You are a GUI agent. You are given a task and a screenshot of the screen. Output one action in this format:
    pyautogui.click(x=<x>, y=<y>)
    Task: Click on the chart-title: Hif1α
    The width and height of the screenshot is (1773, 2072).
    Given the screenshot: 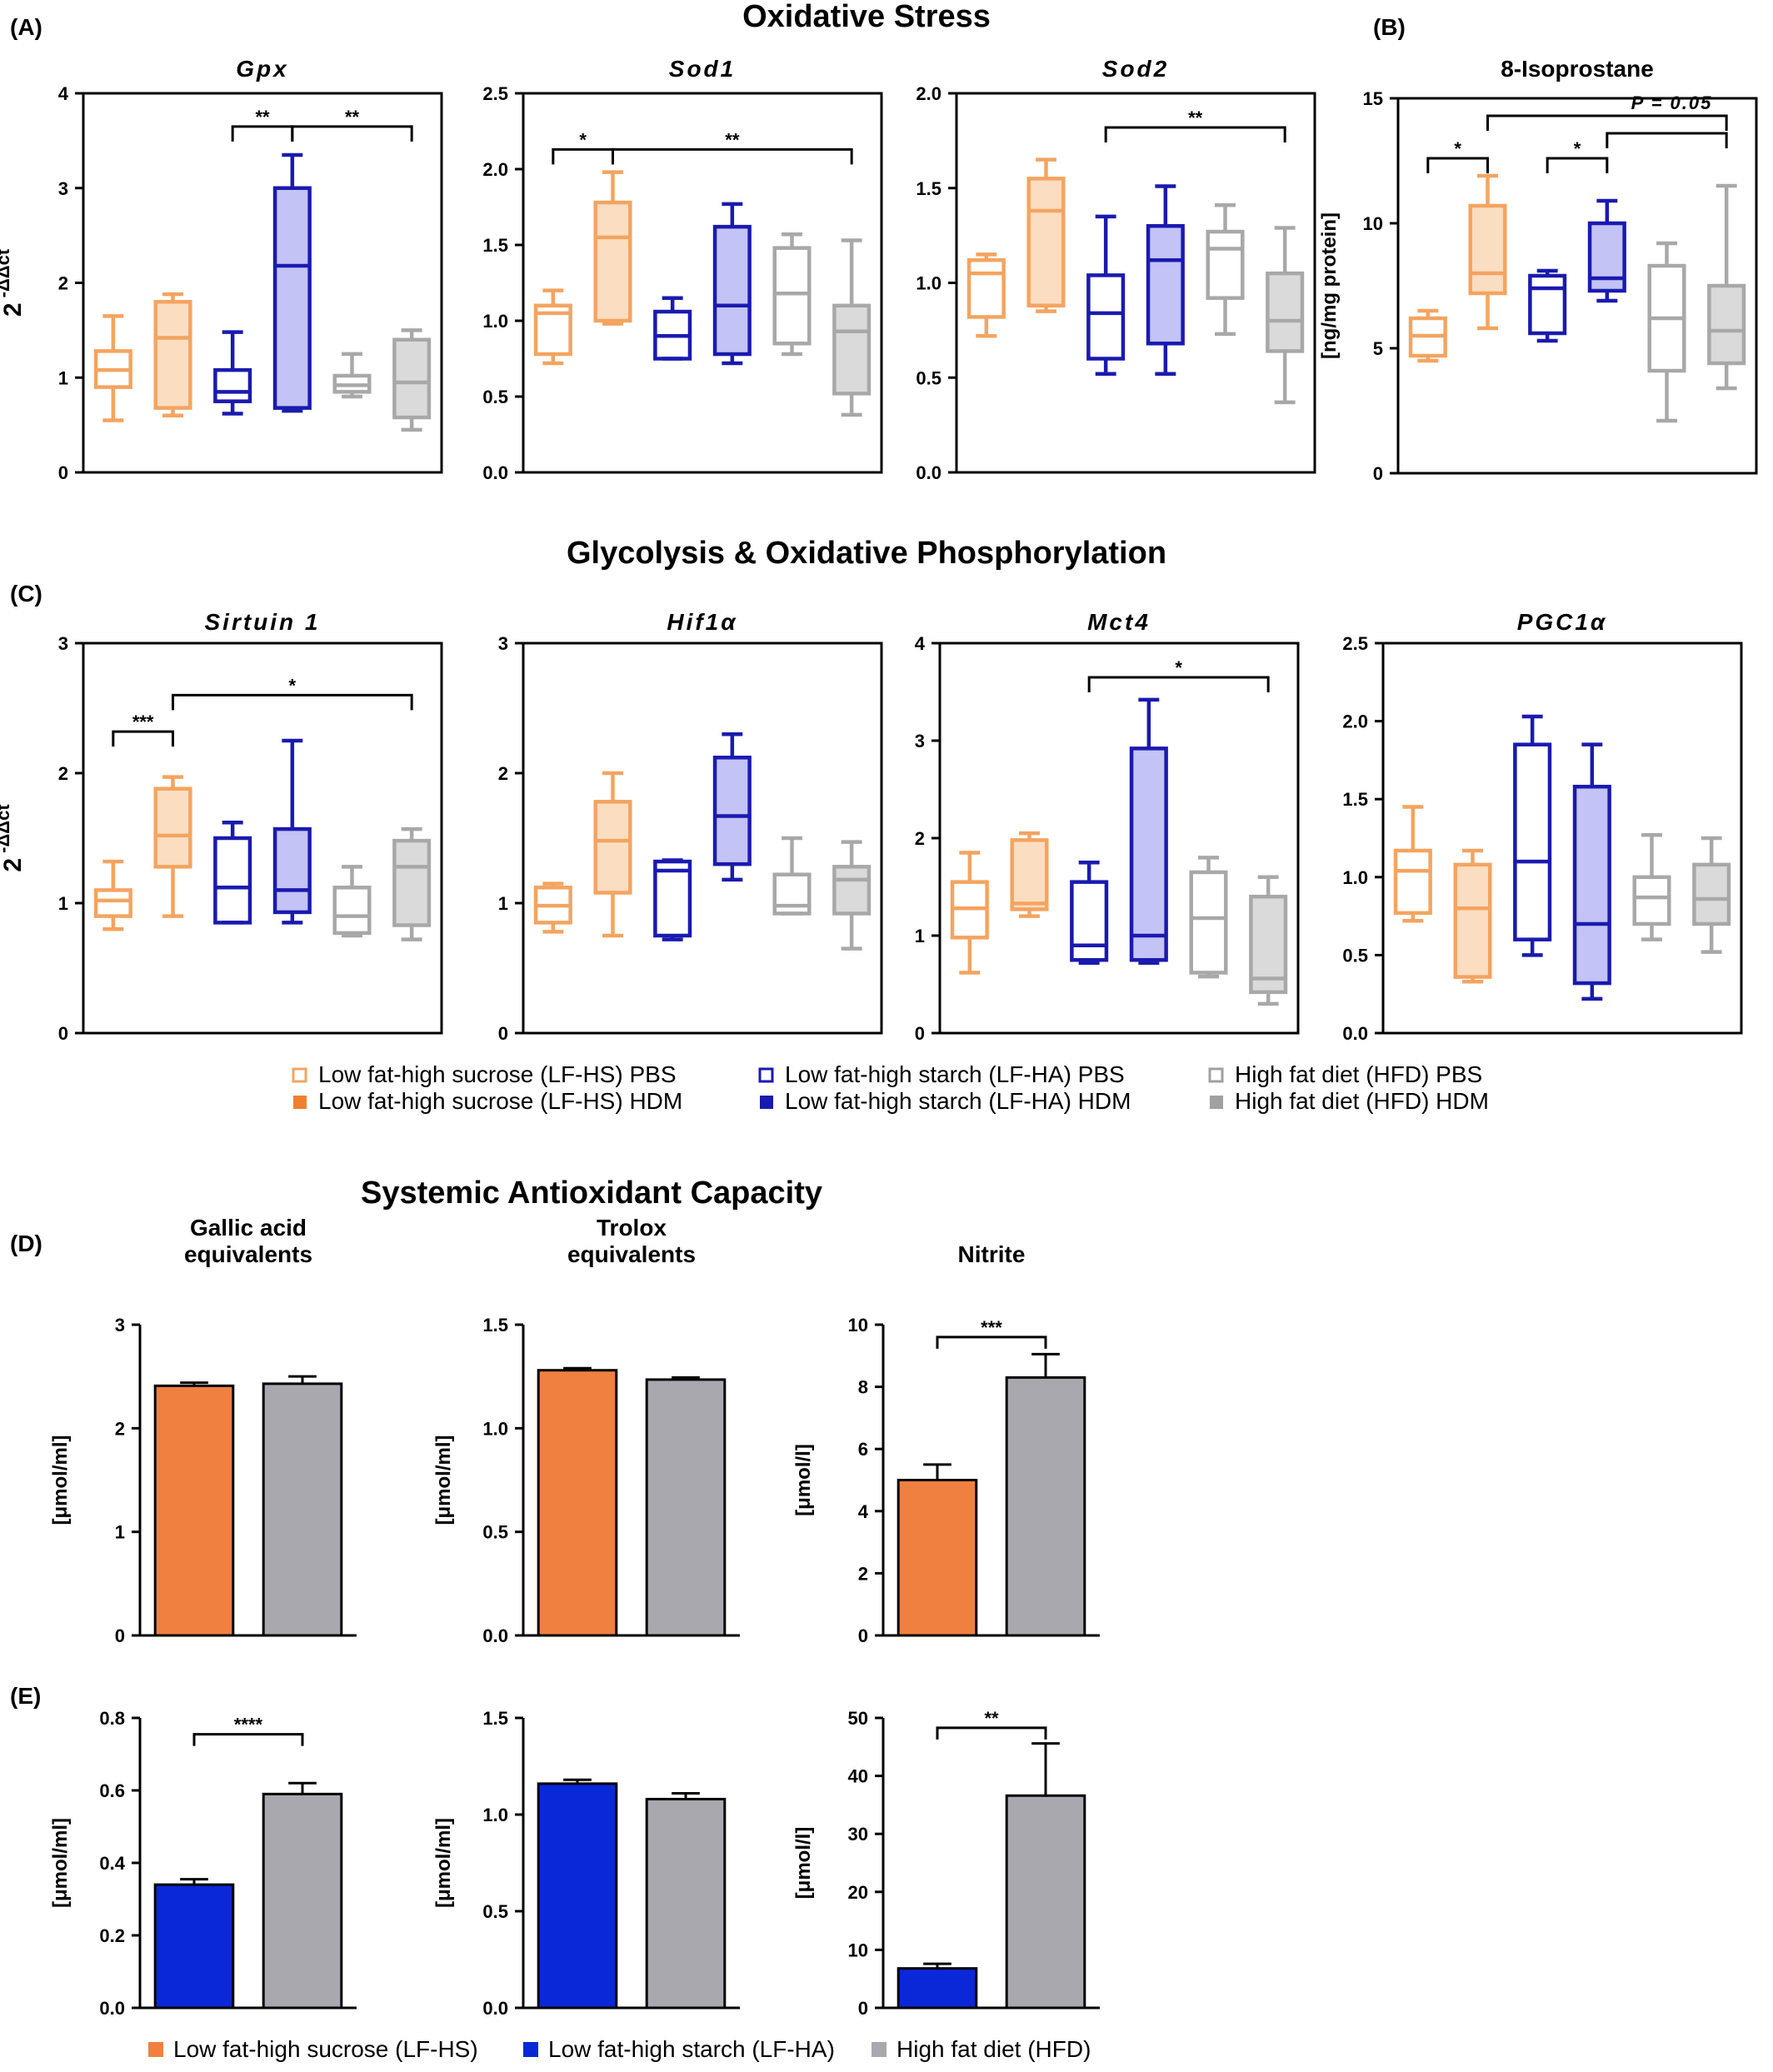 What is the action you would take?
    pyautogui.click(x=702, y=622)
    